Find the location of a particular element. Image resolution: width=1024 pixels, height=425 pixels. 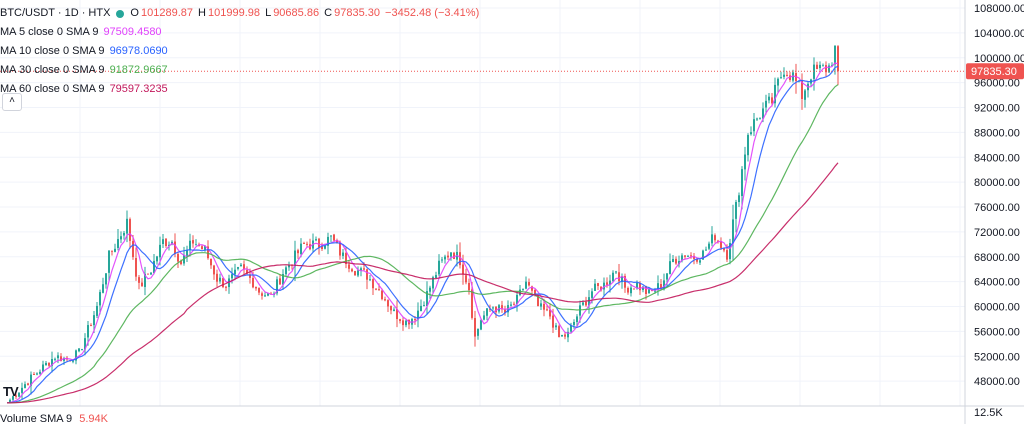

y-tick-label: 52000.00 is located at coordinates (997, 357).